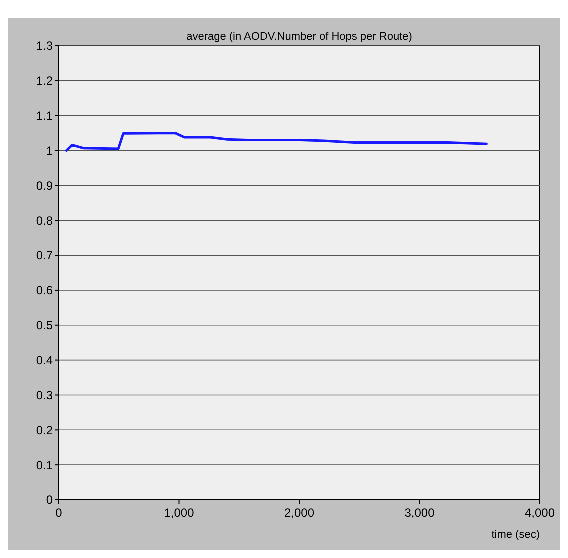 This screenshot has width=568, height=558. I want to click on y-tick-label: 0.9, so click(45, 185).